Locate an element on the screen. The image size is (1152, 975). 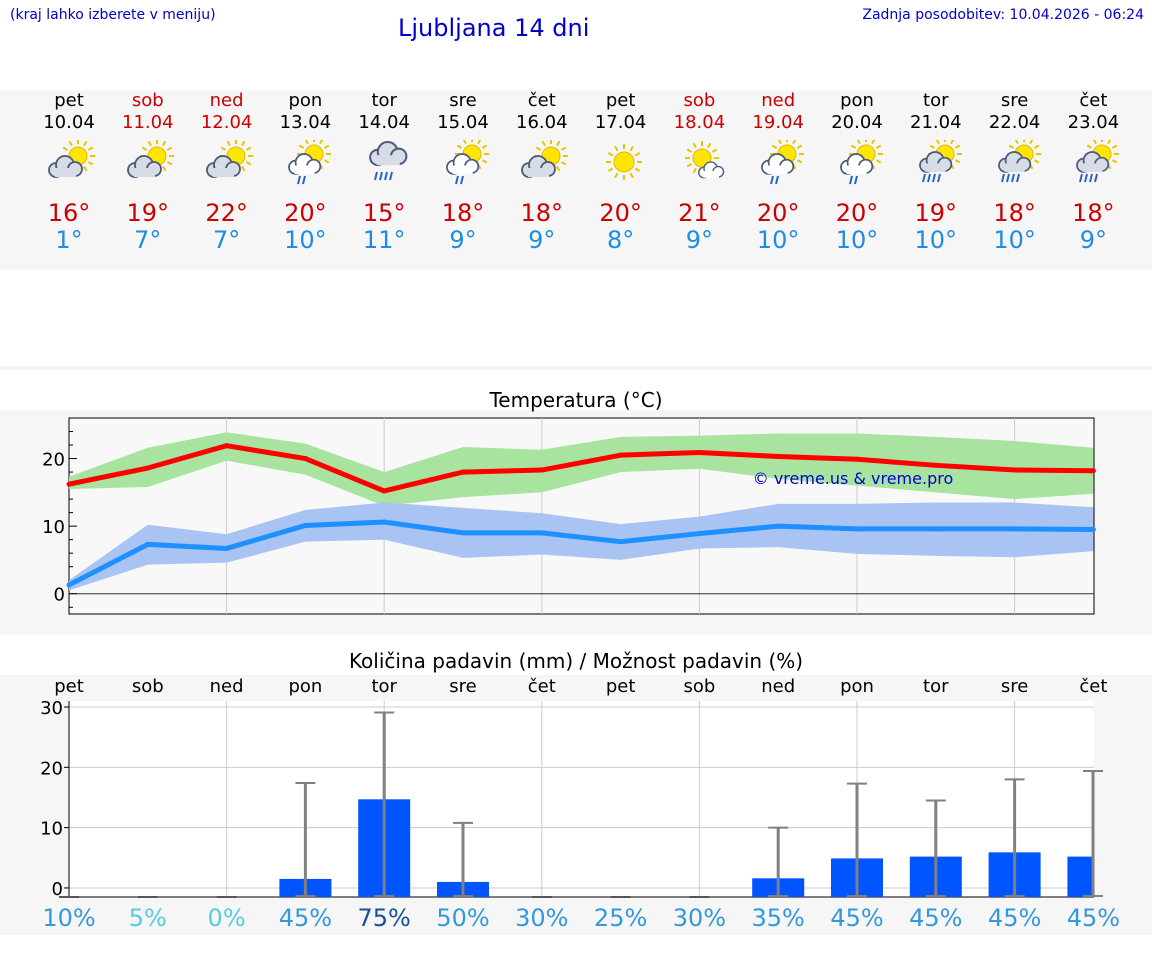
separator-band is located at coordinates (576, 368).